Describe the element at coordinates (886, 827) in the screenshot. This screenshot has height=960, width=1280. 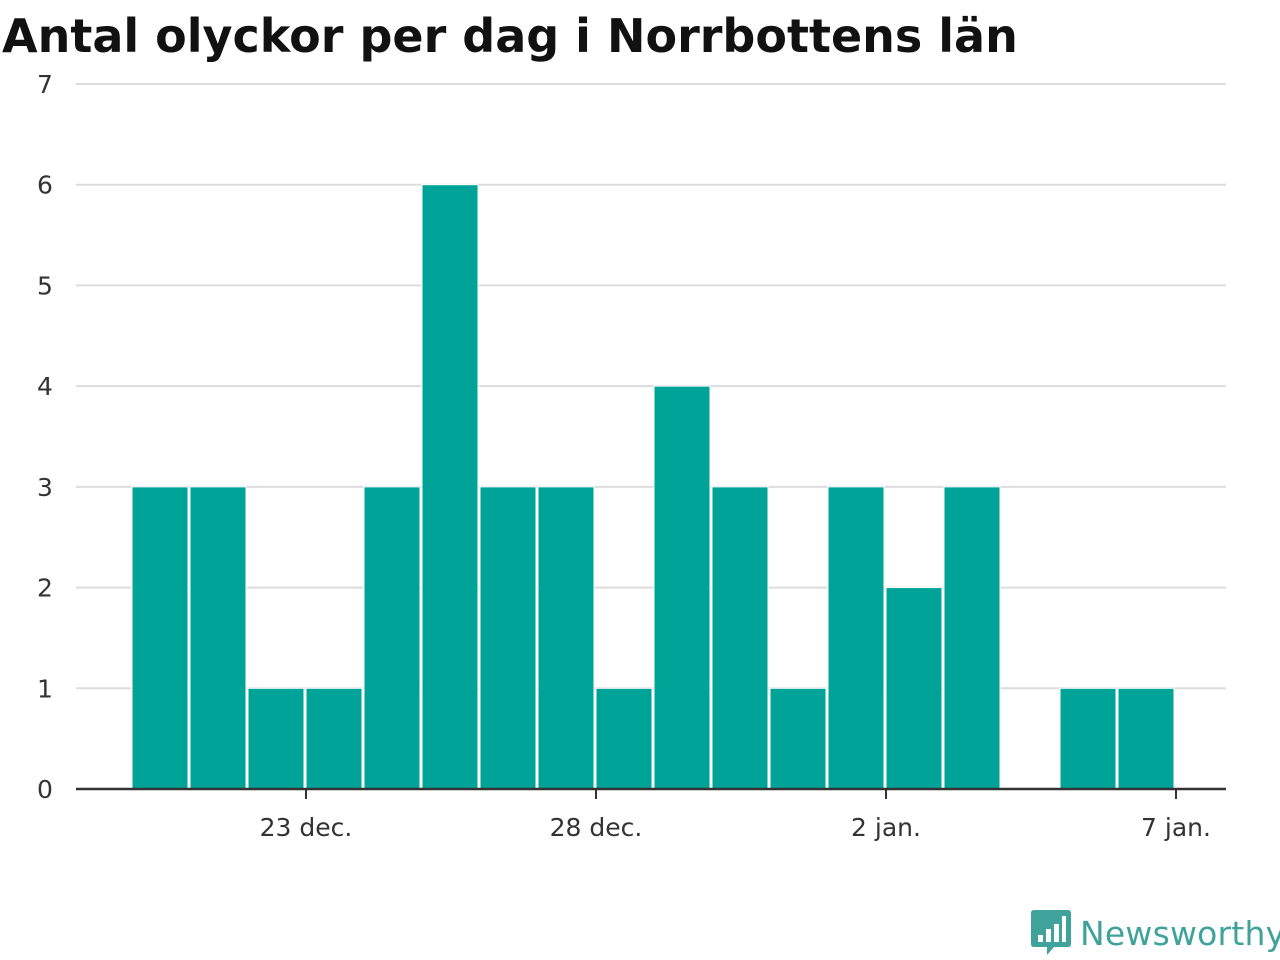
I see `x-tick-label: 2 jan.` at that location.